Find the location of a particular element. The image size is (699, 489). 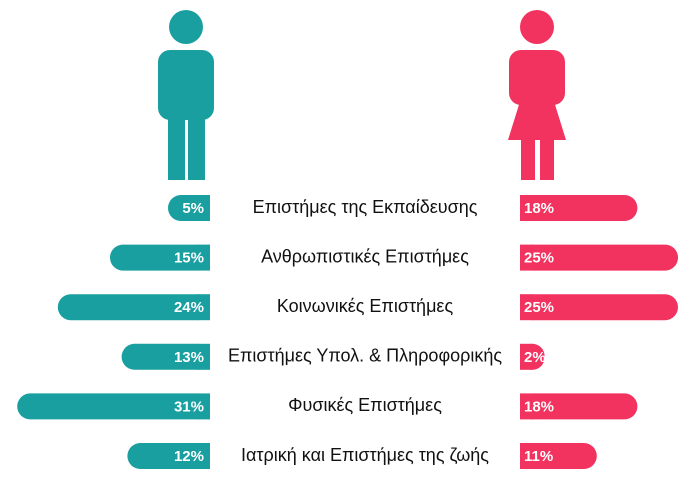

value-label: 12% is located at coordinates (189, 456).